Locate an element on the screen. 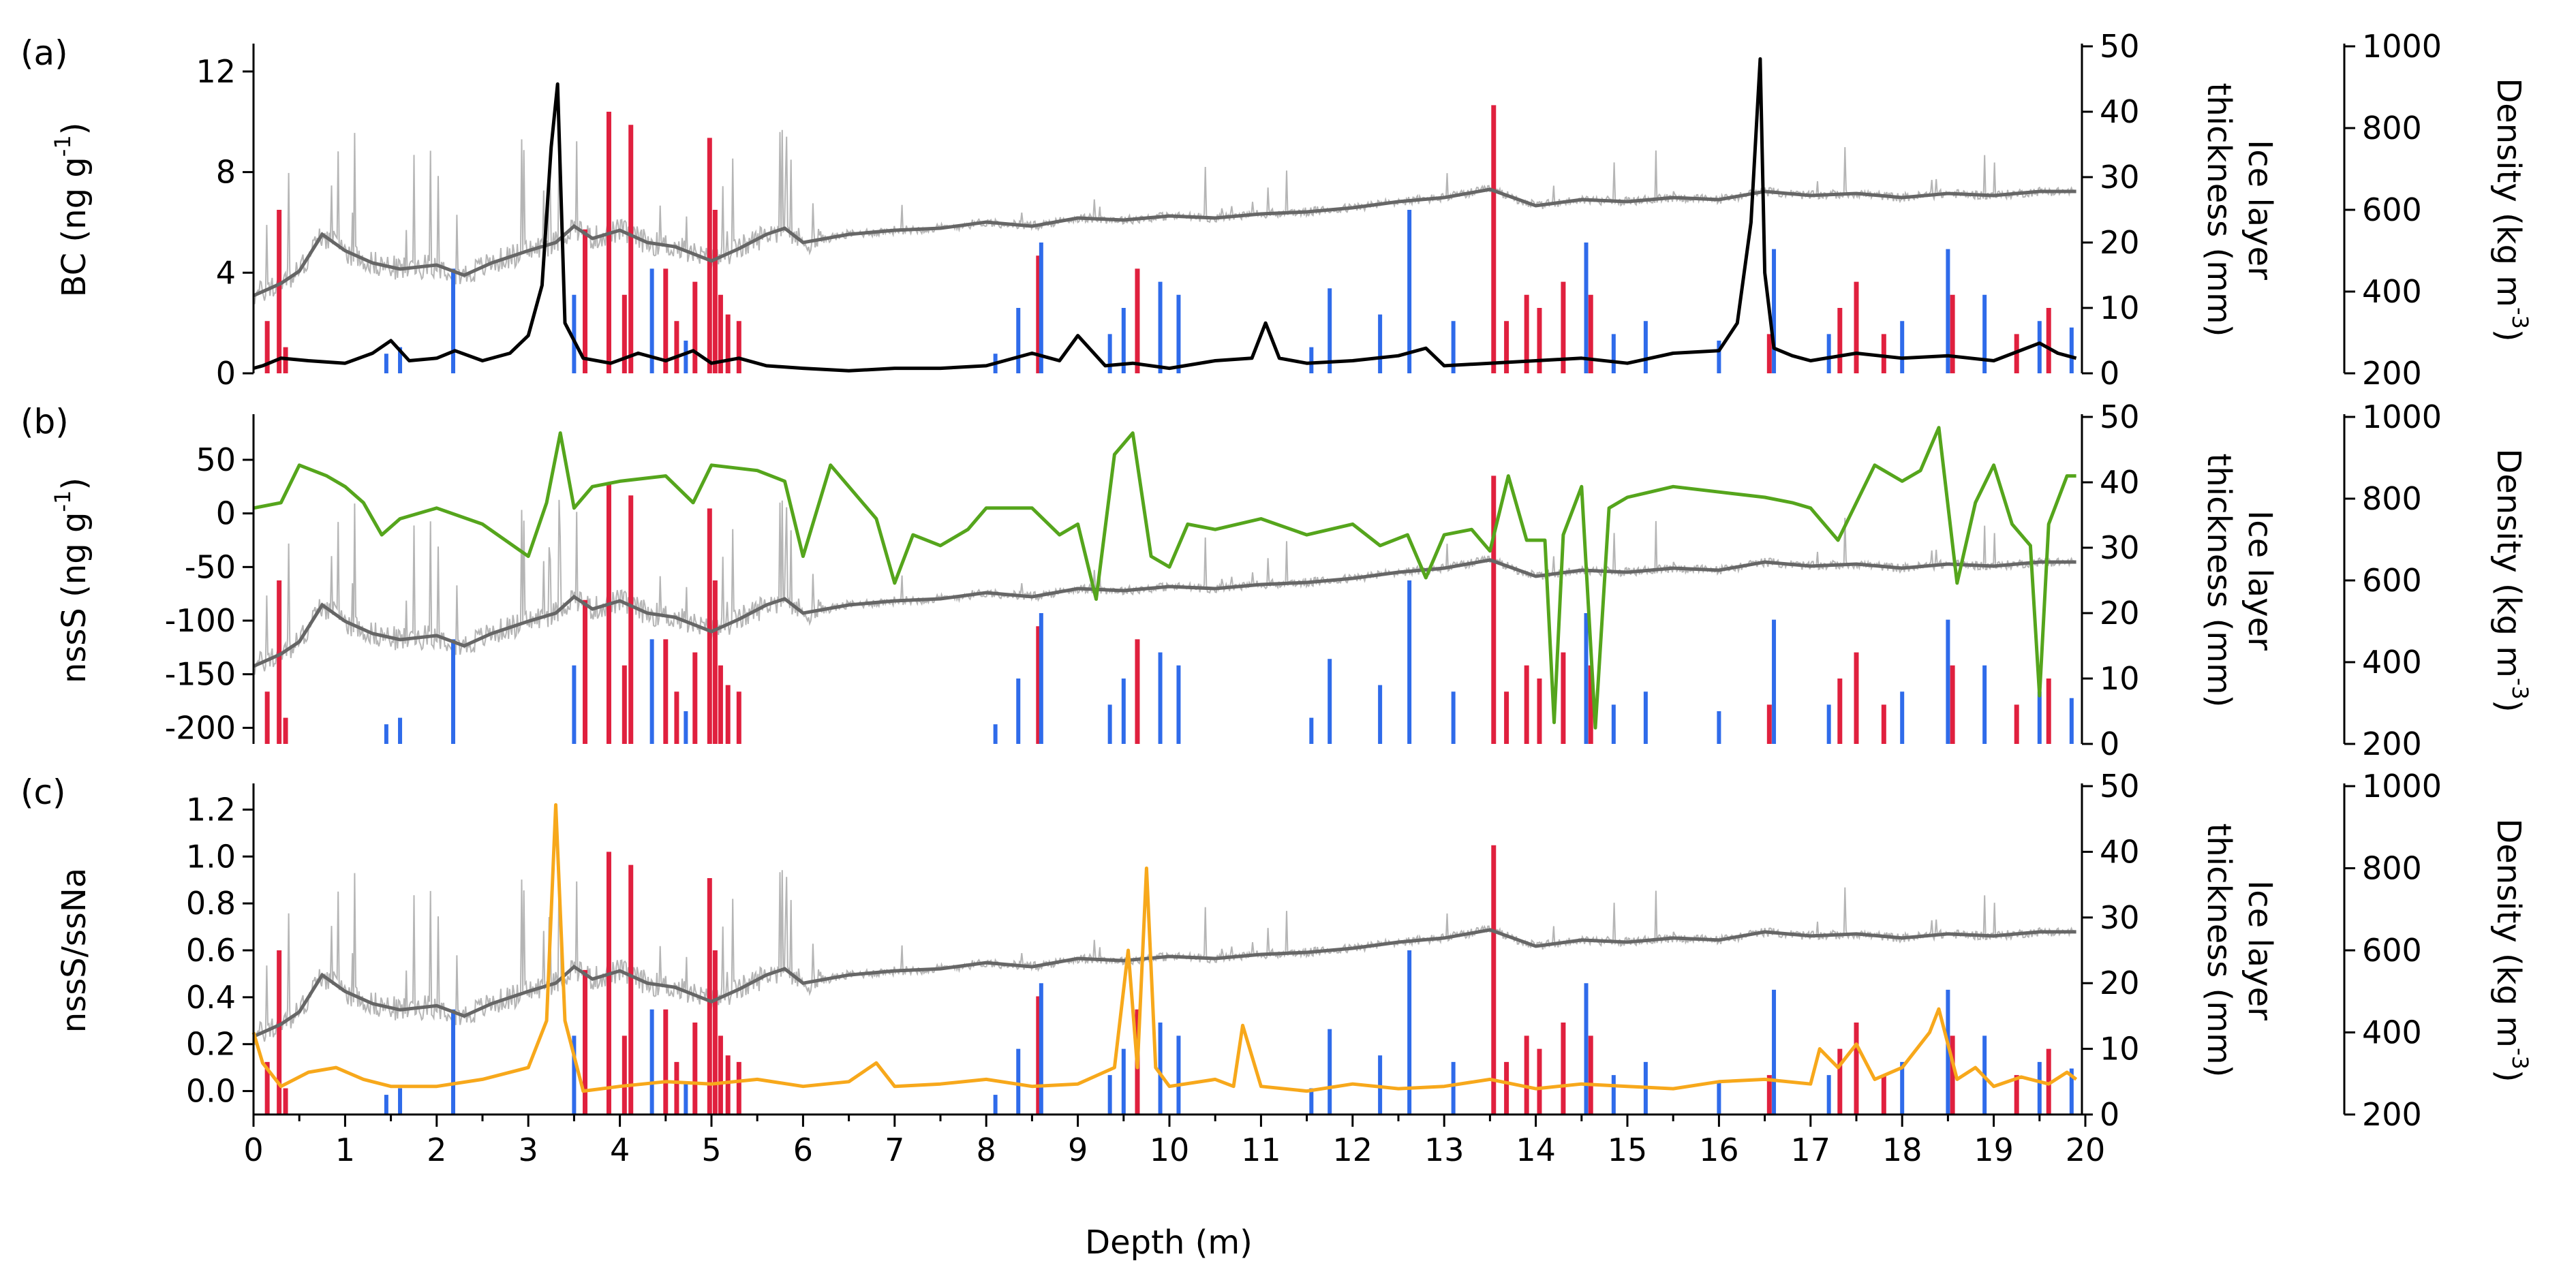 Image resolution: width=2576 pixels, height=1278 pixels. panel-b-density-smooth-line is located at coordinates (1164, 613).